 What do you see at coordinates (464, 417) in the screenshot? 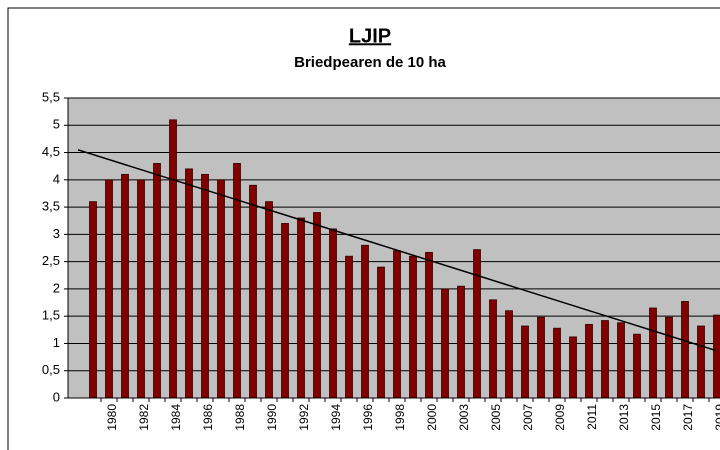
I see `x-tick-label: 2003` at bounding box center [464, 417].